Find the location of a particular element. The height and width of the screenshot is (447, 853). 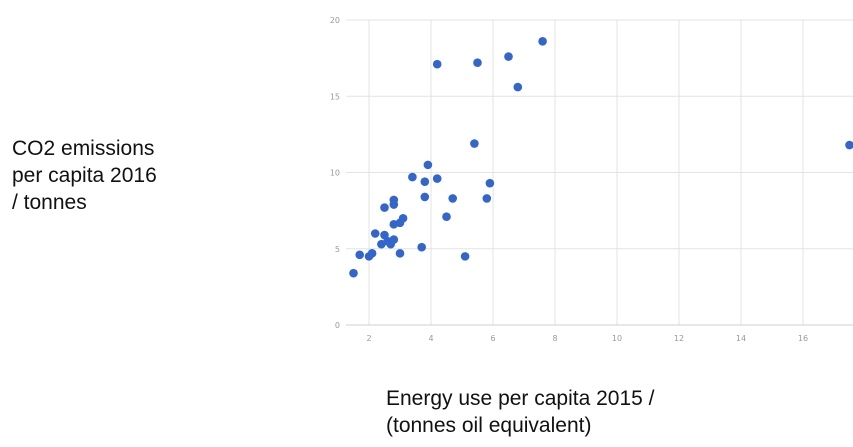

x-tick-label: 6 is located at coordinates (492, 338).